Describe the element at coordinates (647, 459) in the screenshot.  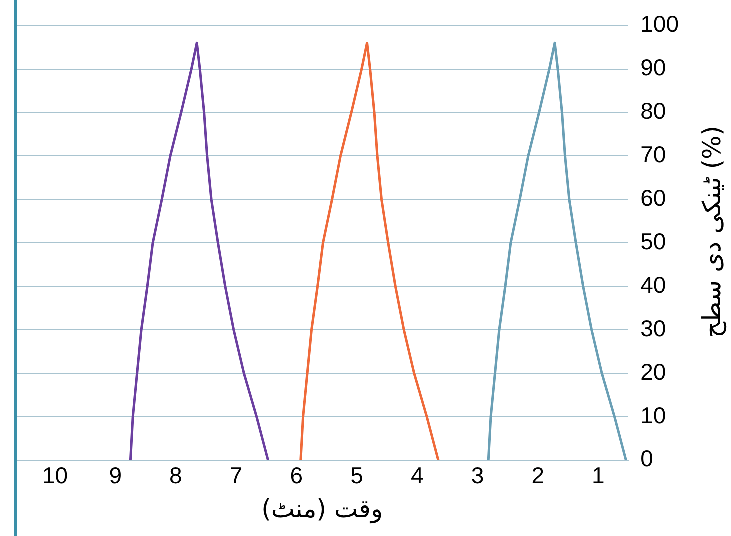
I see `y-tick-label: 0` at that location.